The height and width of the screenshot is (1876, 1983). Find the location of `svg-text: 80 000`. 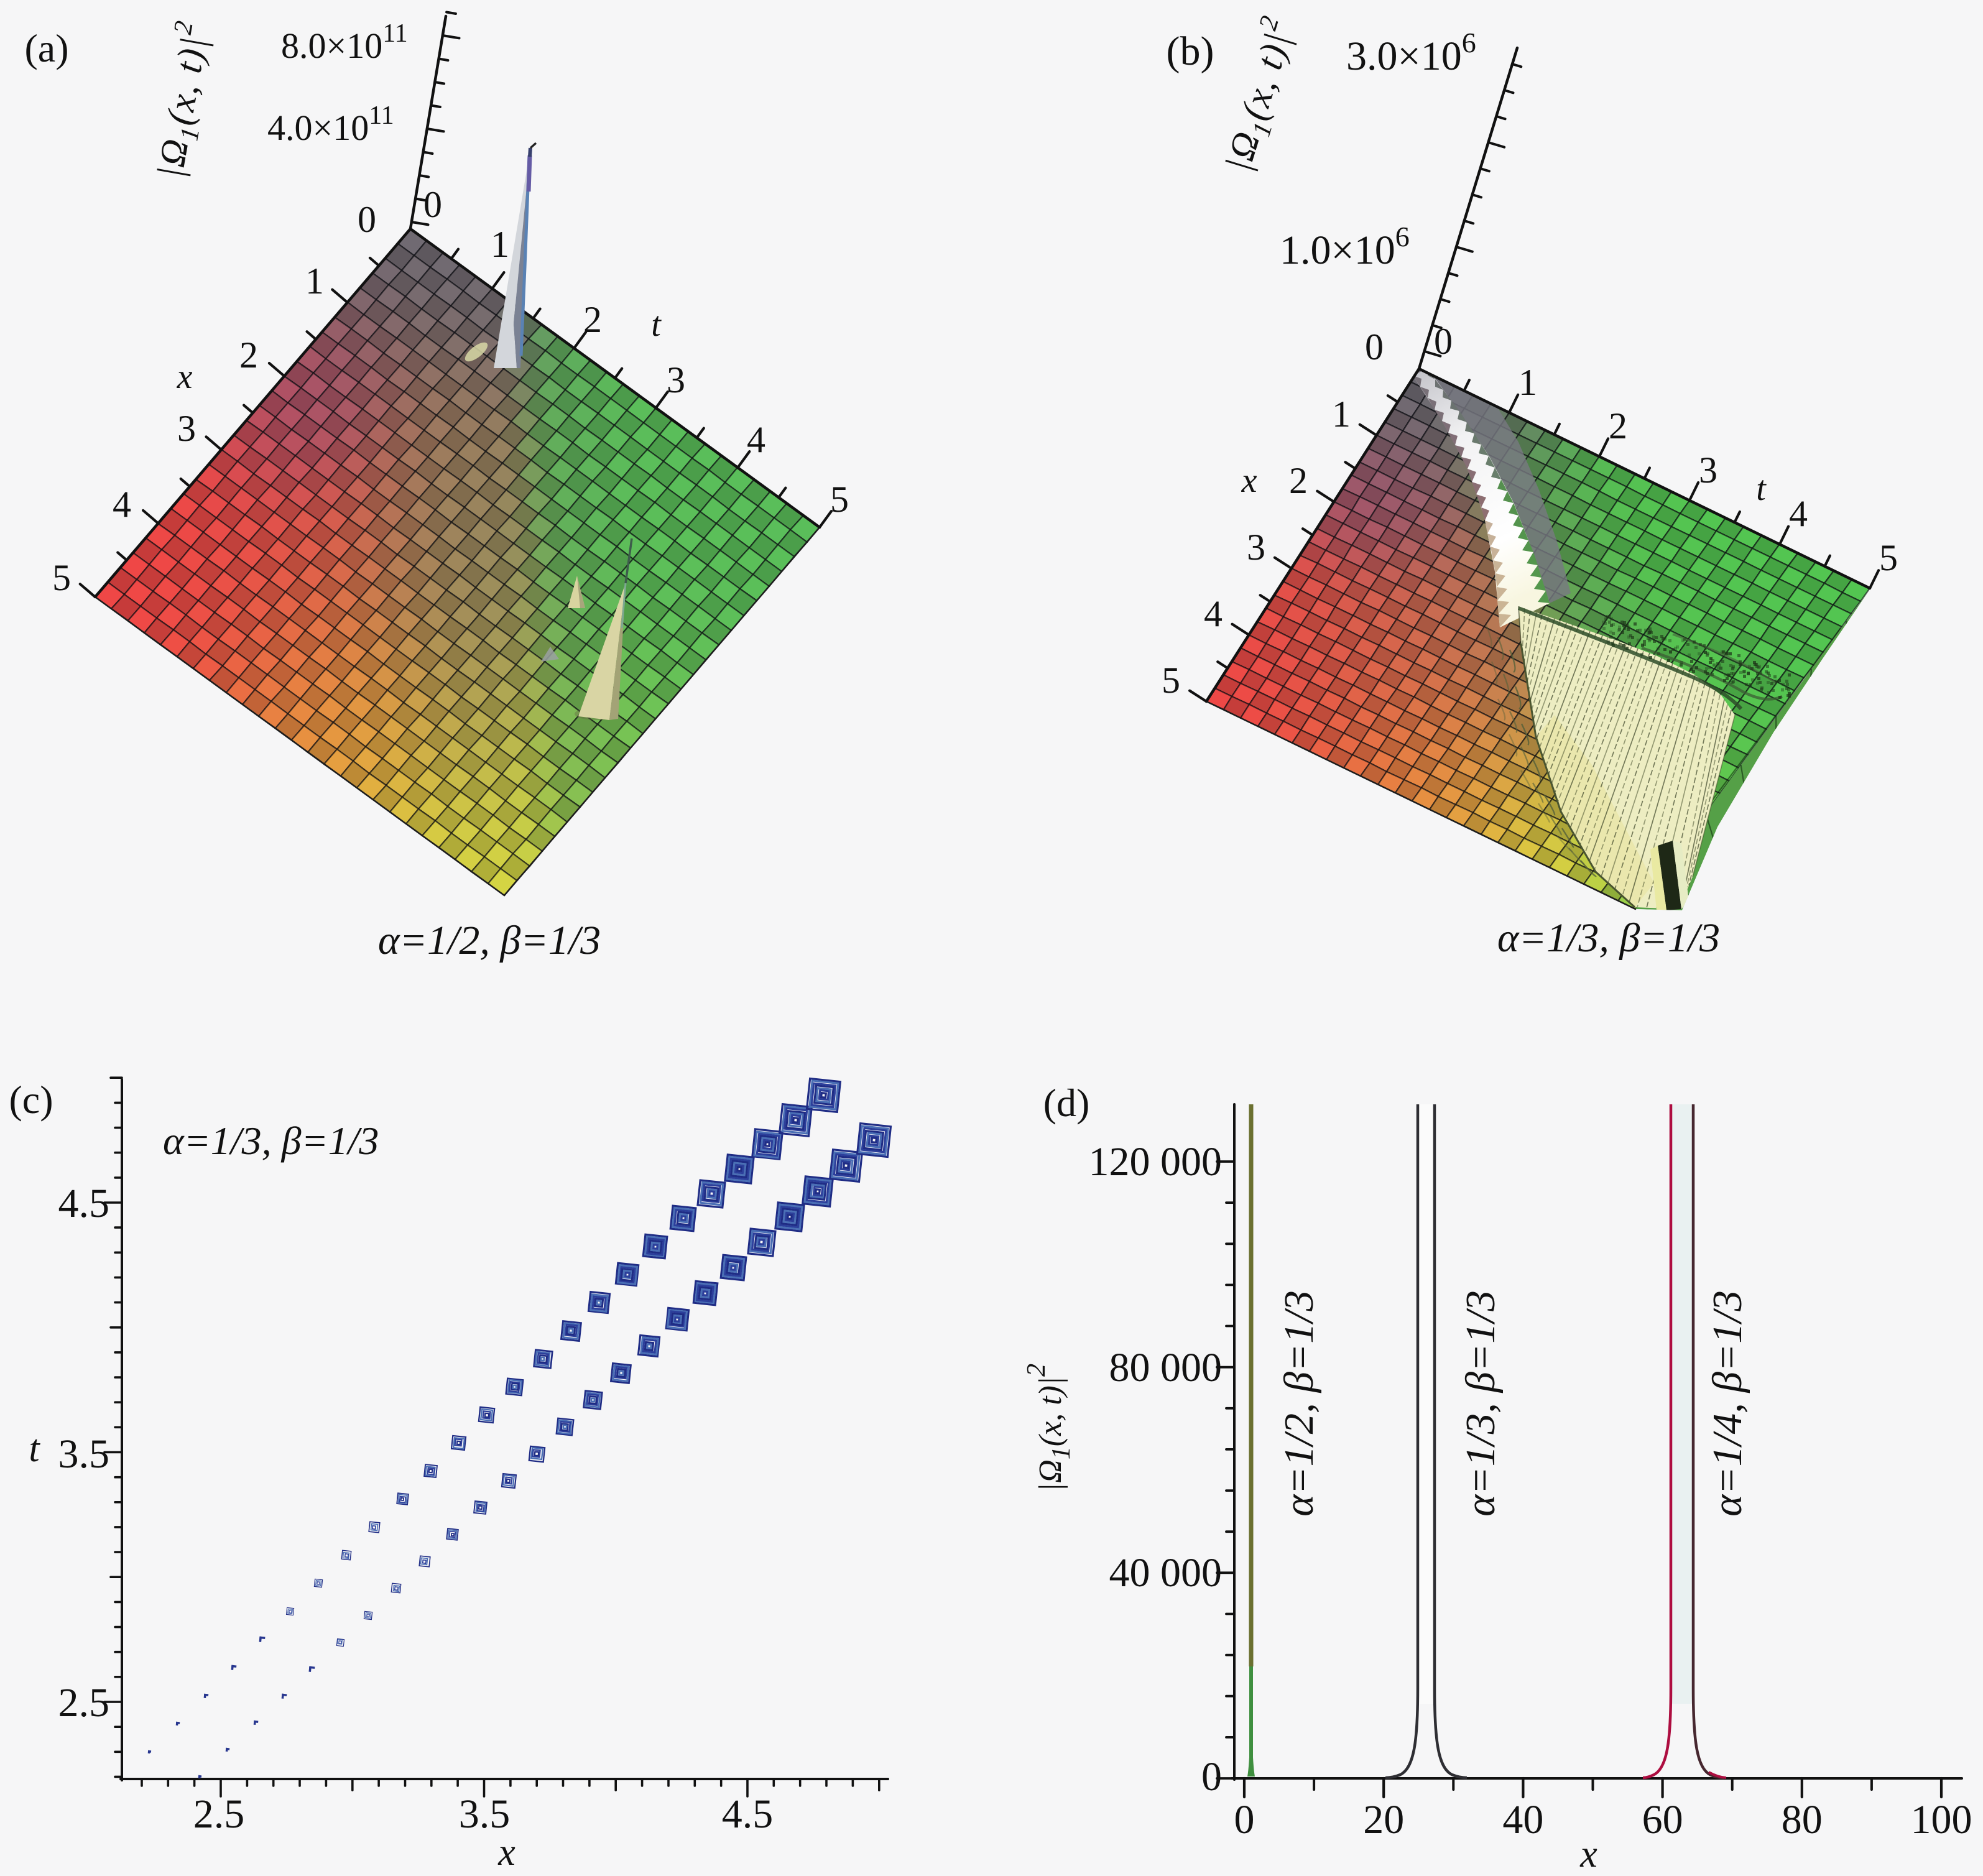

svg-text: 80 000 is located at coordinates (1166, 1367).